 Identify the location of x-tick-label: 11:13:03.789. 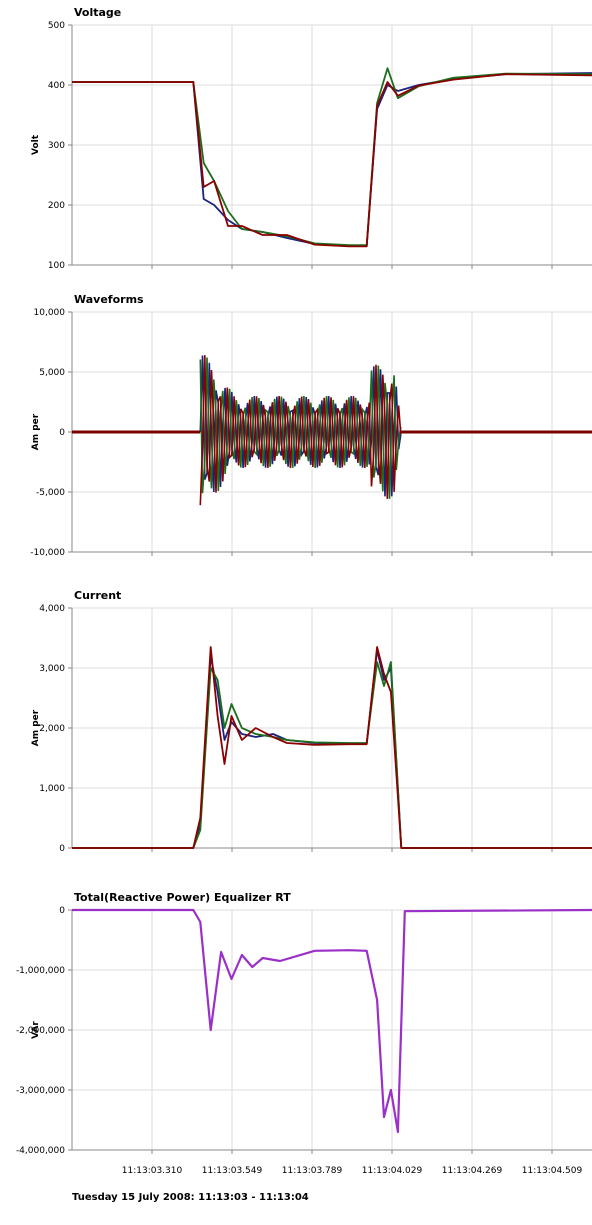
(312, 1171).